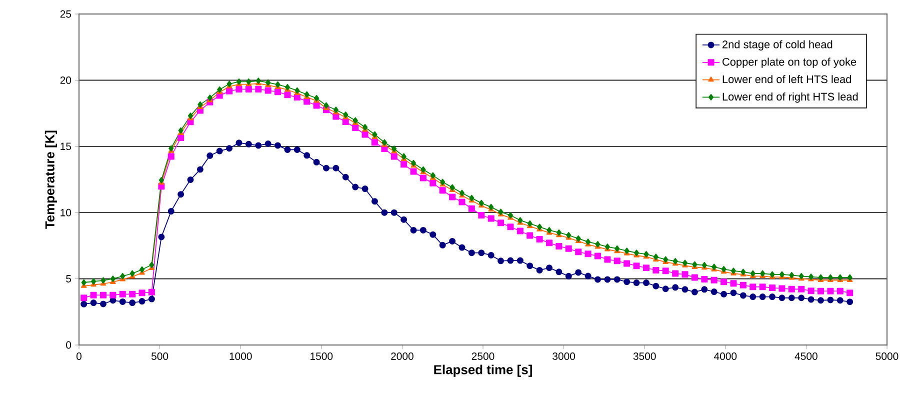  Describe the element at coordinates (66, 80) in the screenshot. I see `y-tick-label: 20` at that location.